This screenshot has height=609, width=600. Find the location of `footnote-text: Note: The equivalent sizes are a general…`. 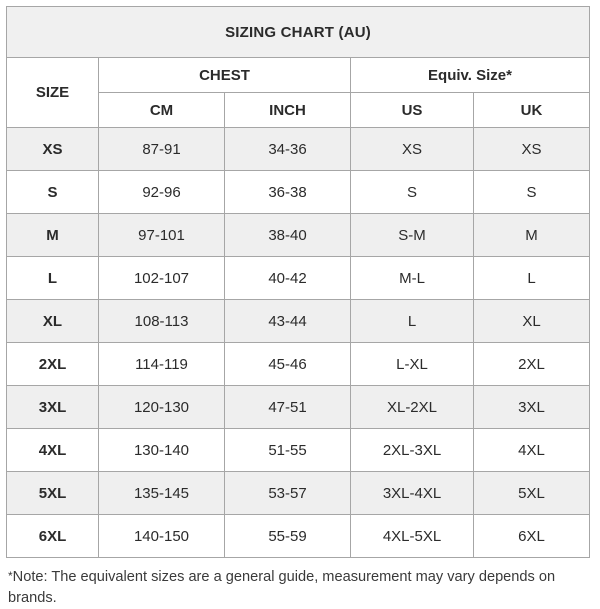

footnote-text: Note: The equivalent sizes are a general… is located at coordinates (282, 588).